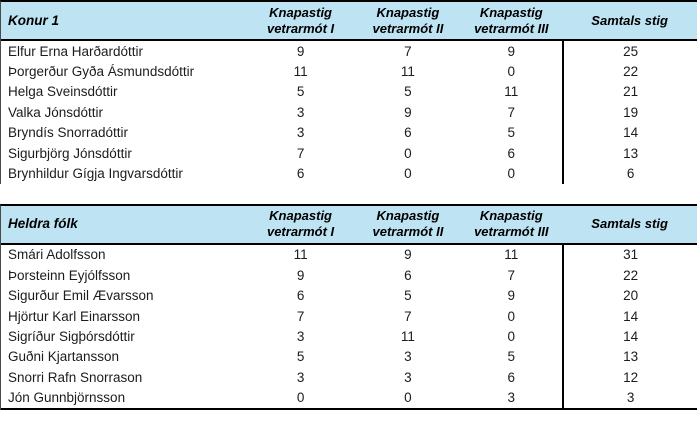 This screenshot has width=697, height=423. What do you see at coordinates (76, 51) in the screenshot?
I see `person-name: Elfur Erna Harðardóttir` at bounding box center [76, 51].